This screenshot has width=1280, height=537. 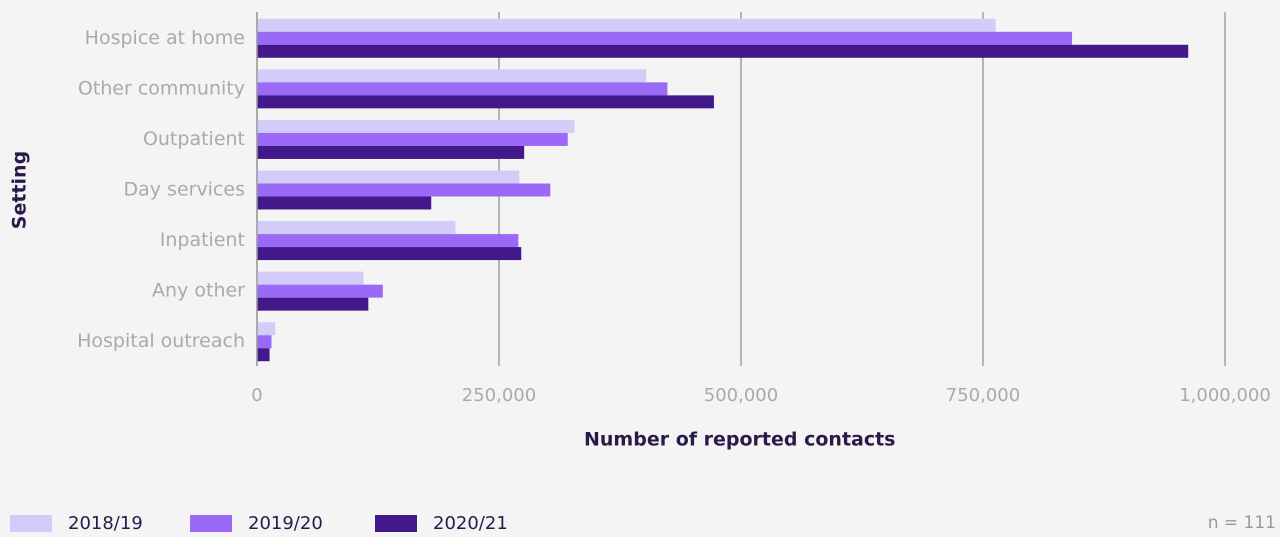 I want to click on x-tick-label: 500,000, so click(x=741, y=395).